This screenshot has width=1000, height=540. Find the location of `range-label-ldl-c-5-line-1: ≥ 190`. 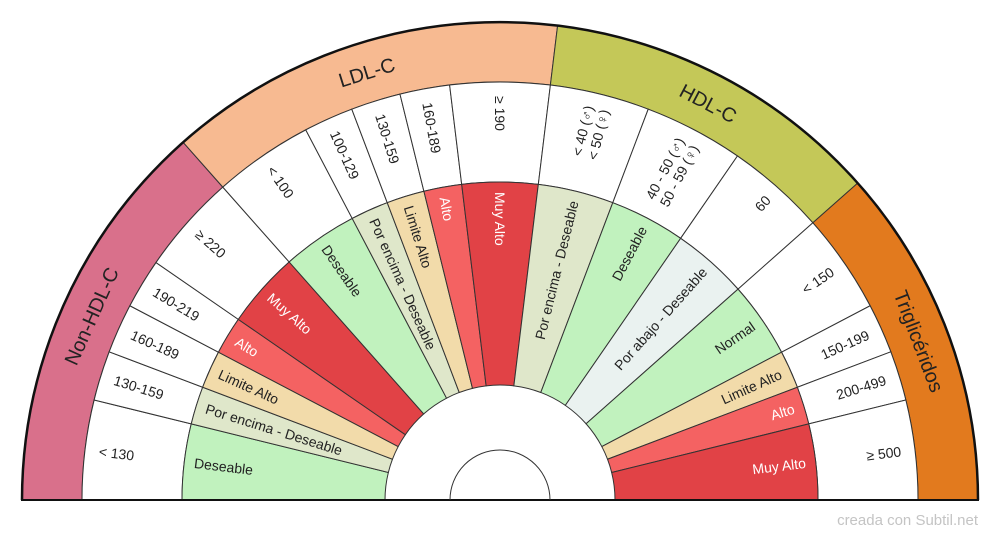

range-label-ldl-c-5-line-1: ≥ 190 is located at coordinates (500, 113).